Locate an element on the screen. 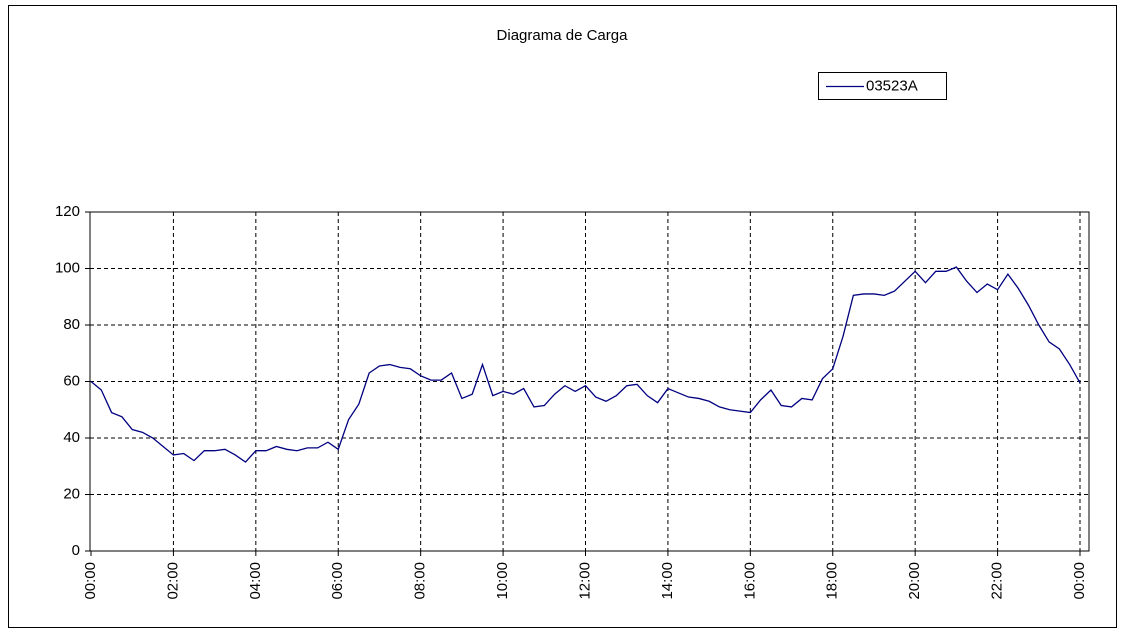 Image resolution: width=1125 pixels, height=634 pixels. y-tick-label: 40 is located at coordinates (71, 437).